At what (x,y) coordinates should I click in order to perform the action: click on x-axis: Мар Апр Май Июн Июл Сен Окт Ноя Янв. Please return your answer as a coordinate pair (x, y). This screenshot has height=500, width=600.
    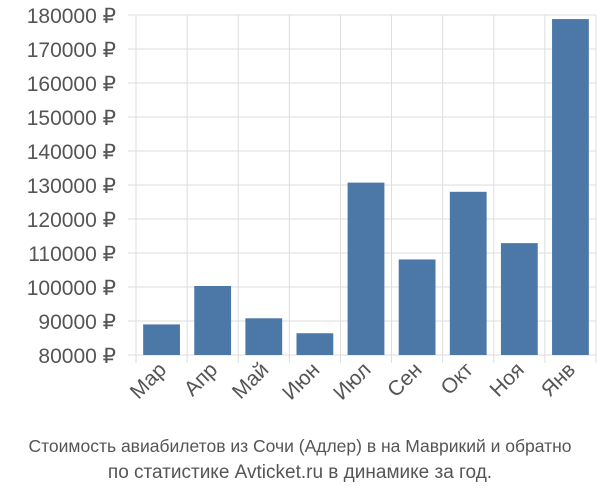
    Looking at the image, I should click on (353, 381).